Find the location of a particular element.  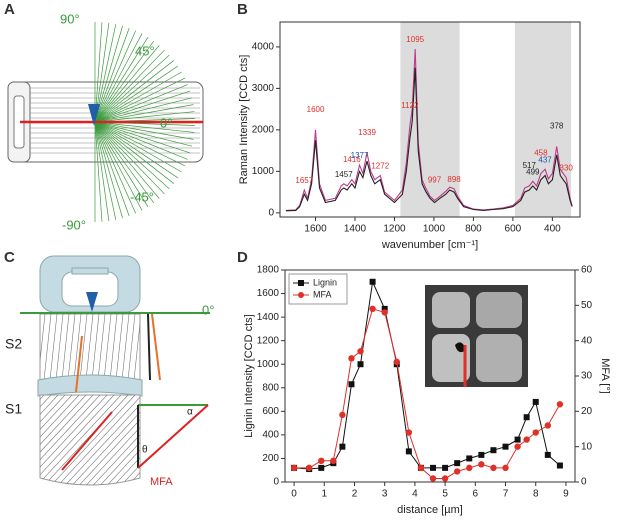

mfa-label: MFA is located at coordinates (161, 482).